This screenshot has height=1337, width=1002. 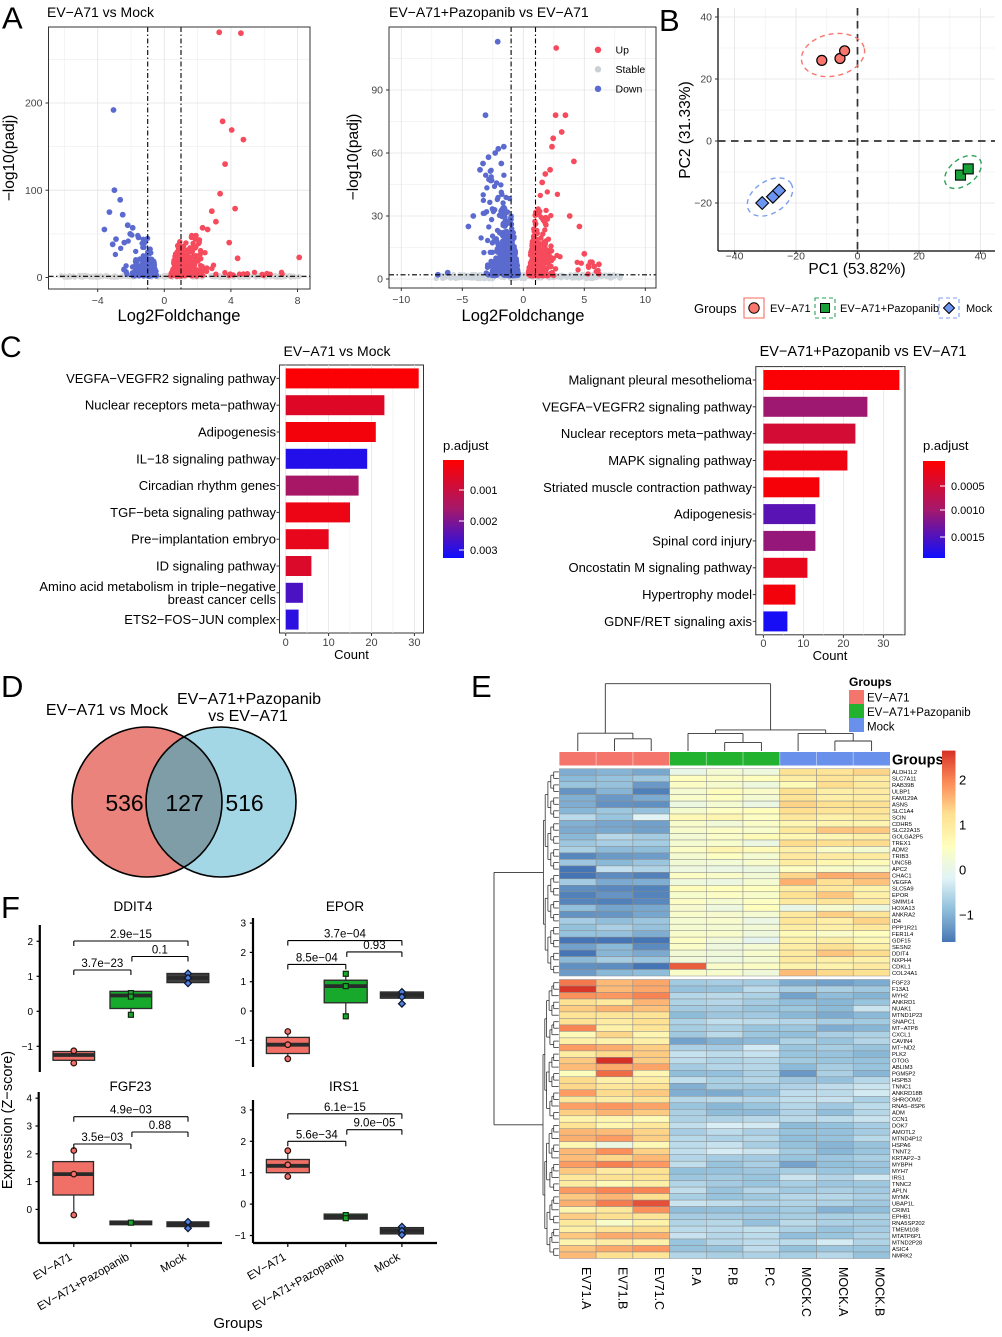 What do you see at coordinates (901, 844) in the screenshot?
I see `svg-text: TREX1` at bounding box center [901, 844].